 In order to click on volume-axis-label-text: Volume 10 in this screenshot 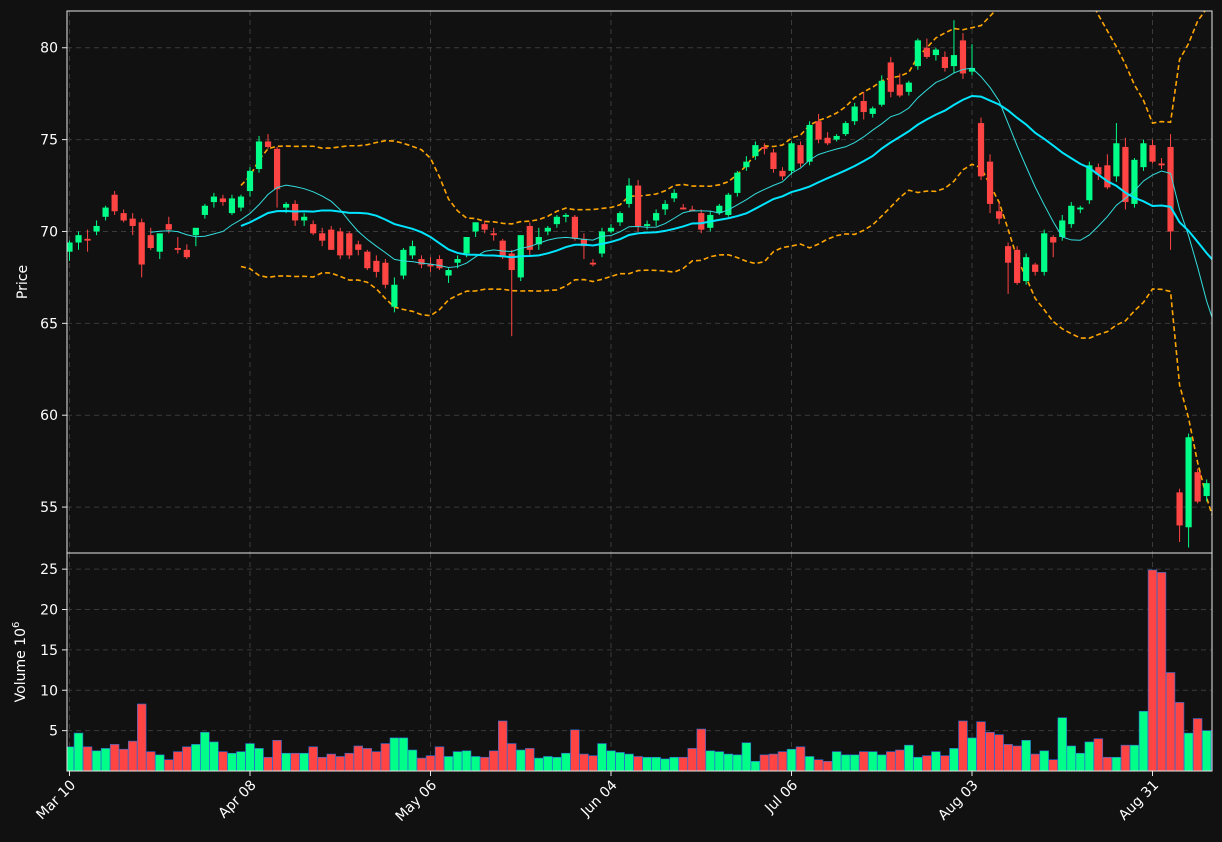, I will do `click(21, 665)`.